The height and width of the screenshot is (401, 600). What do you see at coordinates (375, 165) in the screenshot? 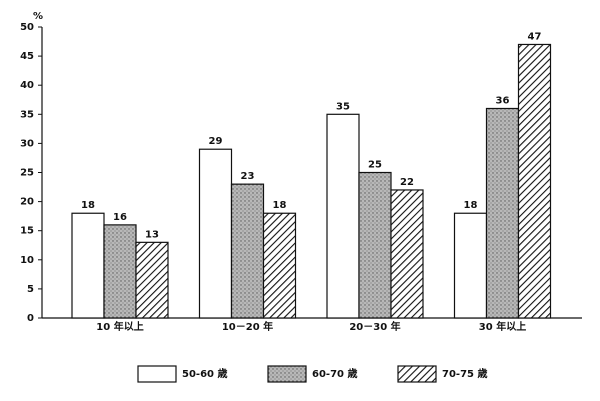
I see `data-label: 25` at bounding box center [375, 165].